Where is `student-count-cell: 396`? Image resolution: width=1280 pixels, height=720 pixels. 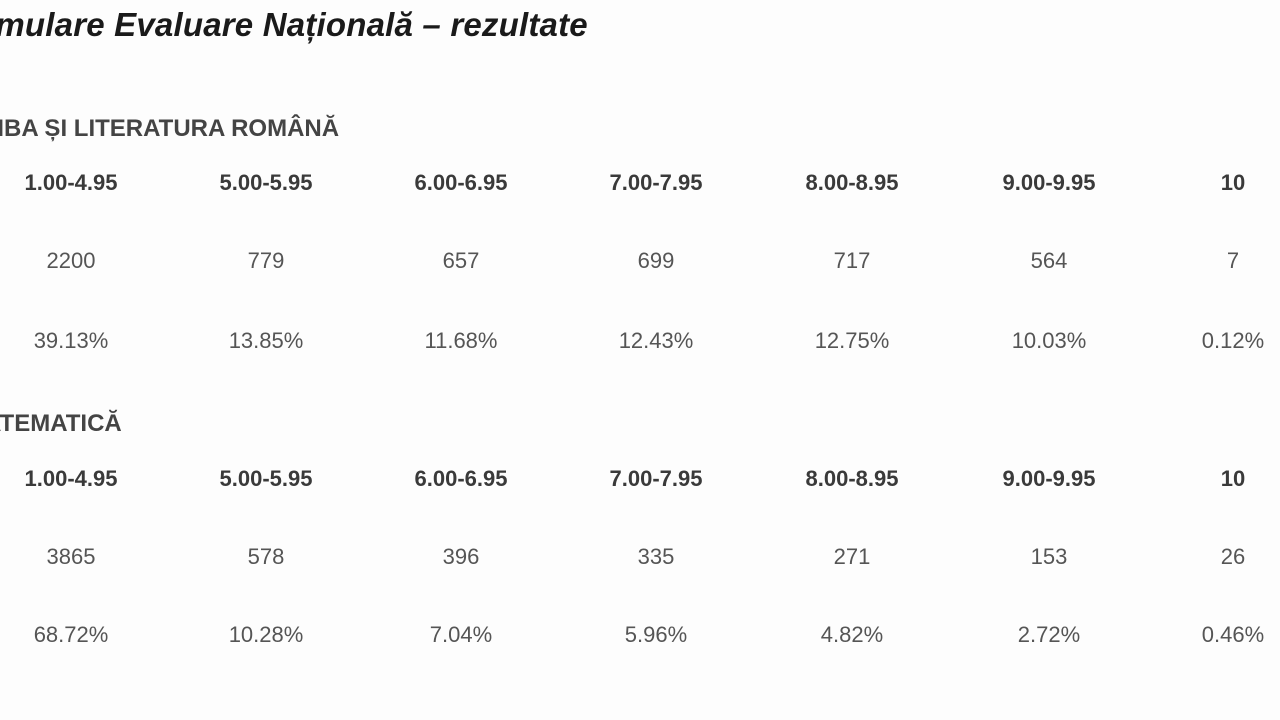 student-count-cell: 396 is located at coordinates (461, 556).